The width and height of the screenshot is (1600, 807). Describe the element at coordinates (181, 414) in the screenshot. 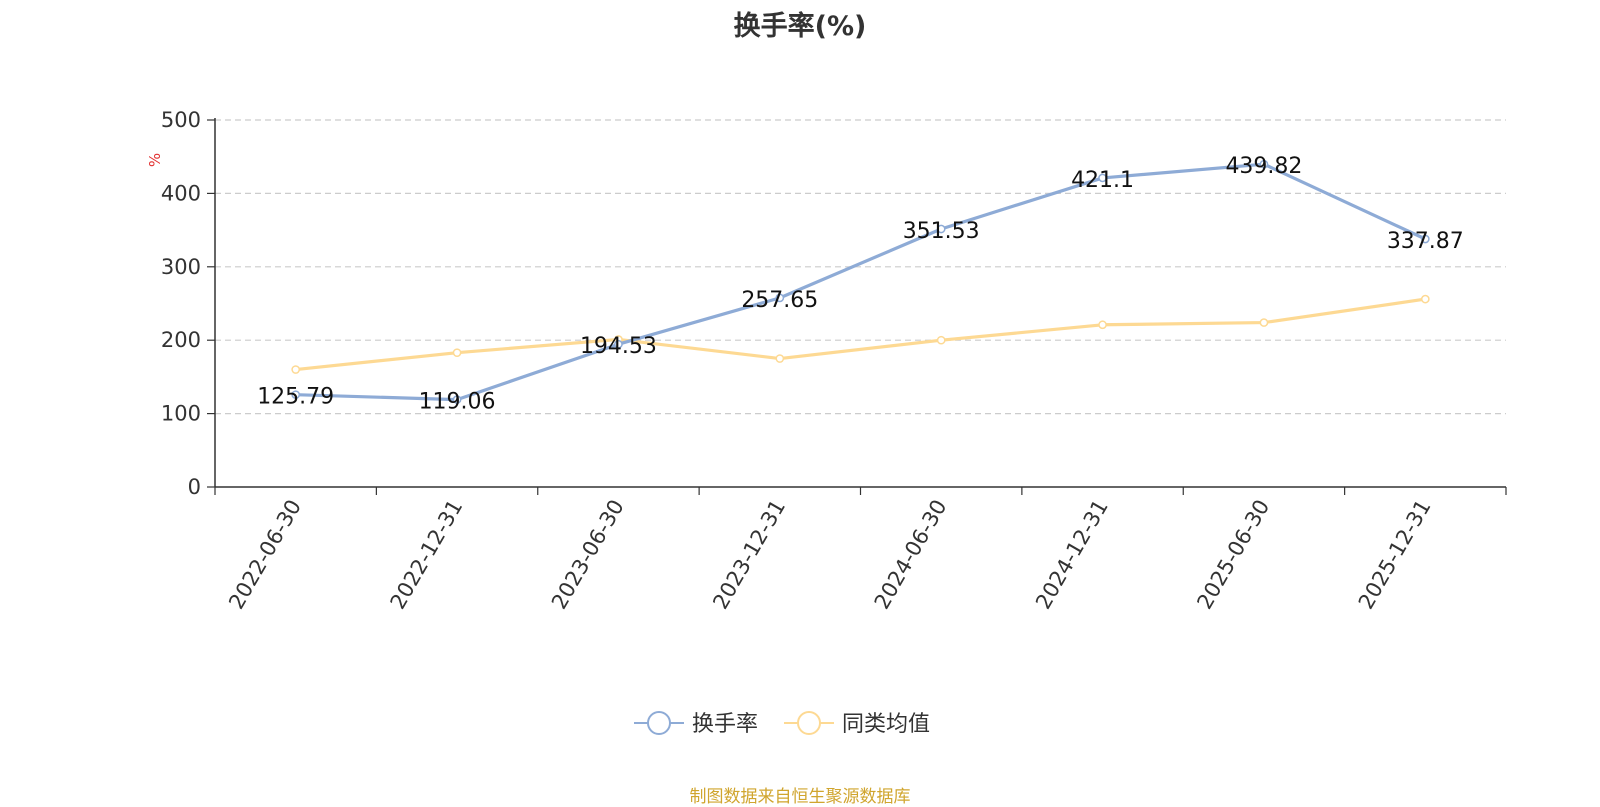

I see `y-tick-label: 100` at that location.